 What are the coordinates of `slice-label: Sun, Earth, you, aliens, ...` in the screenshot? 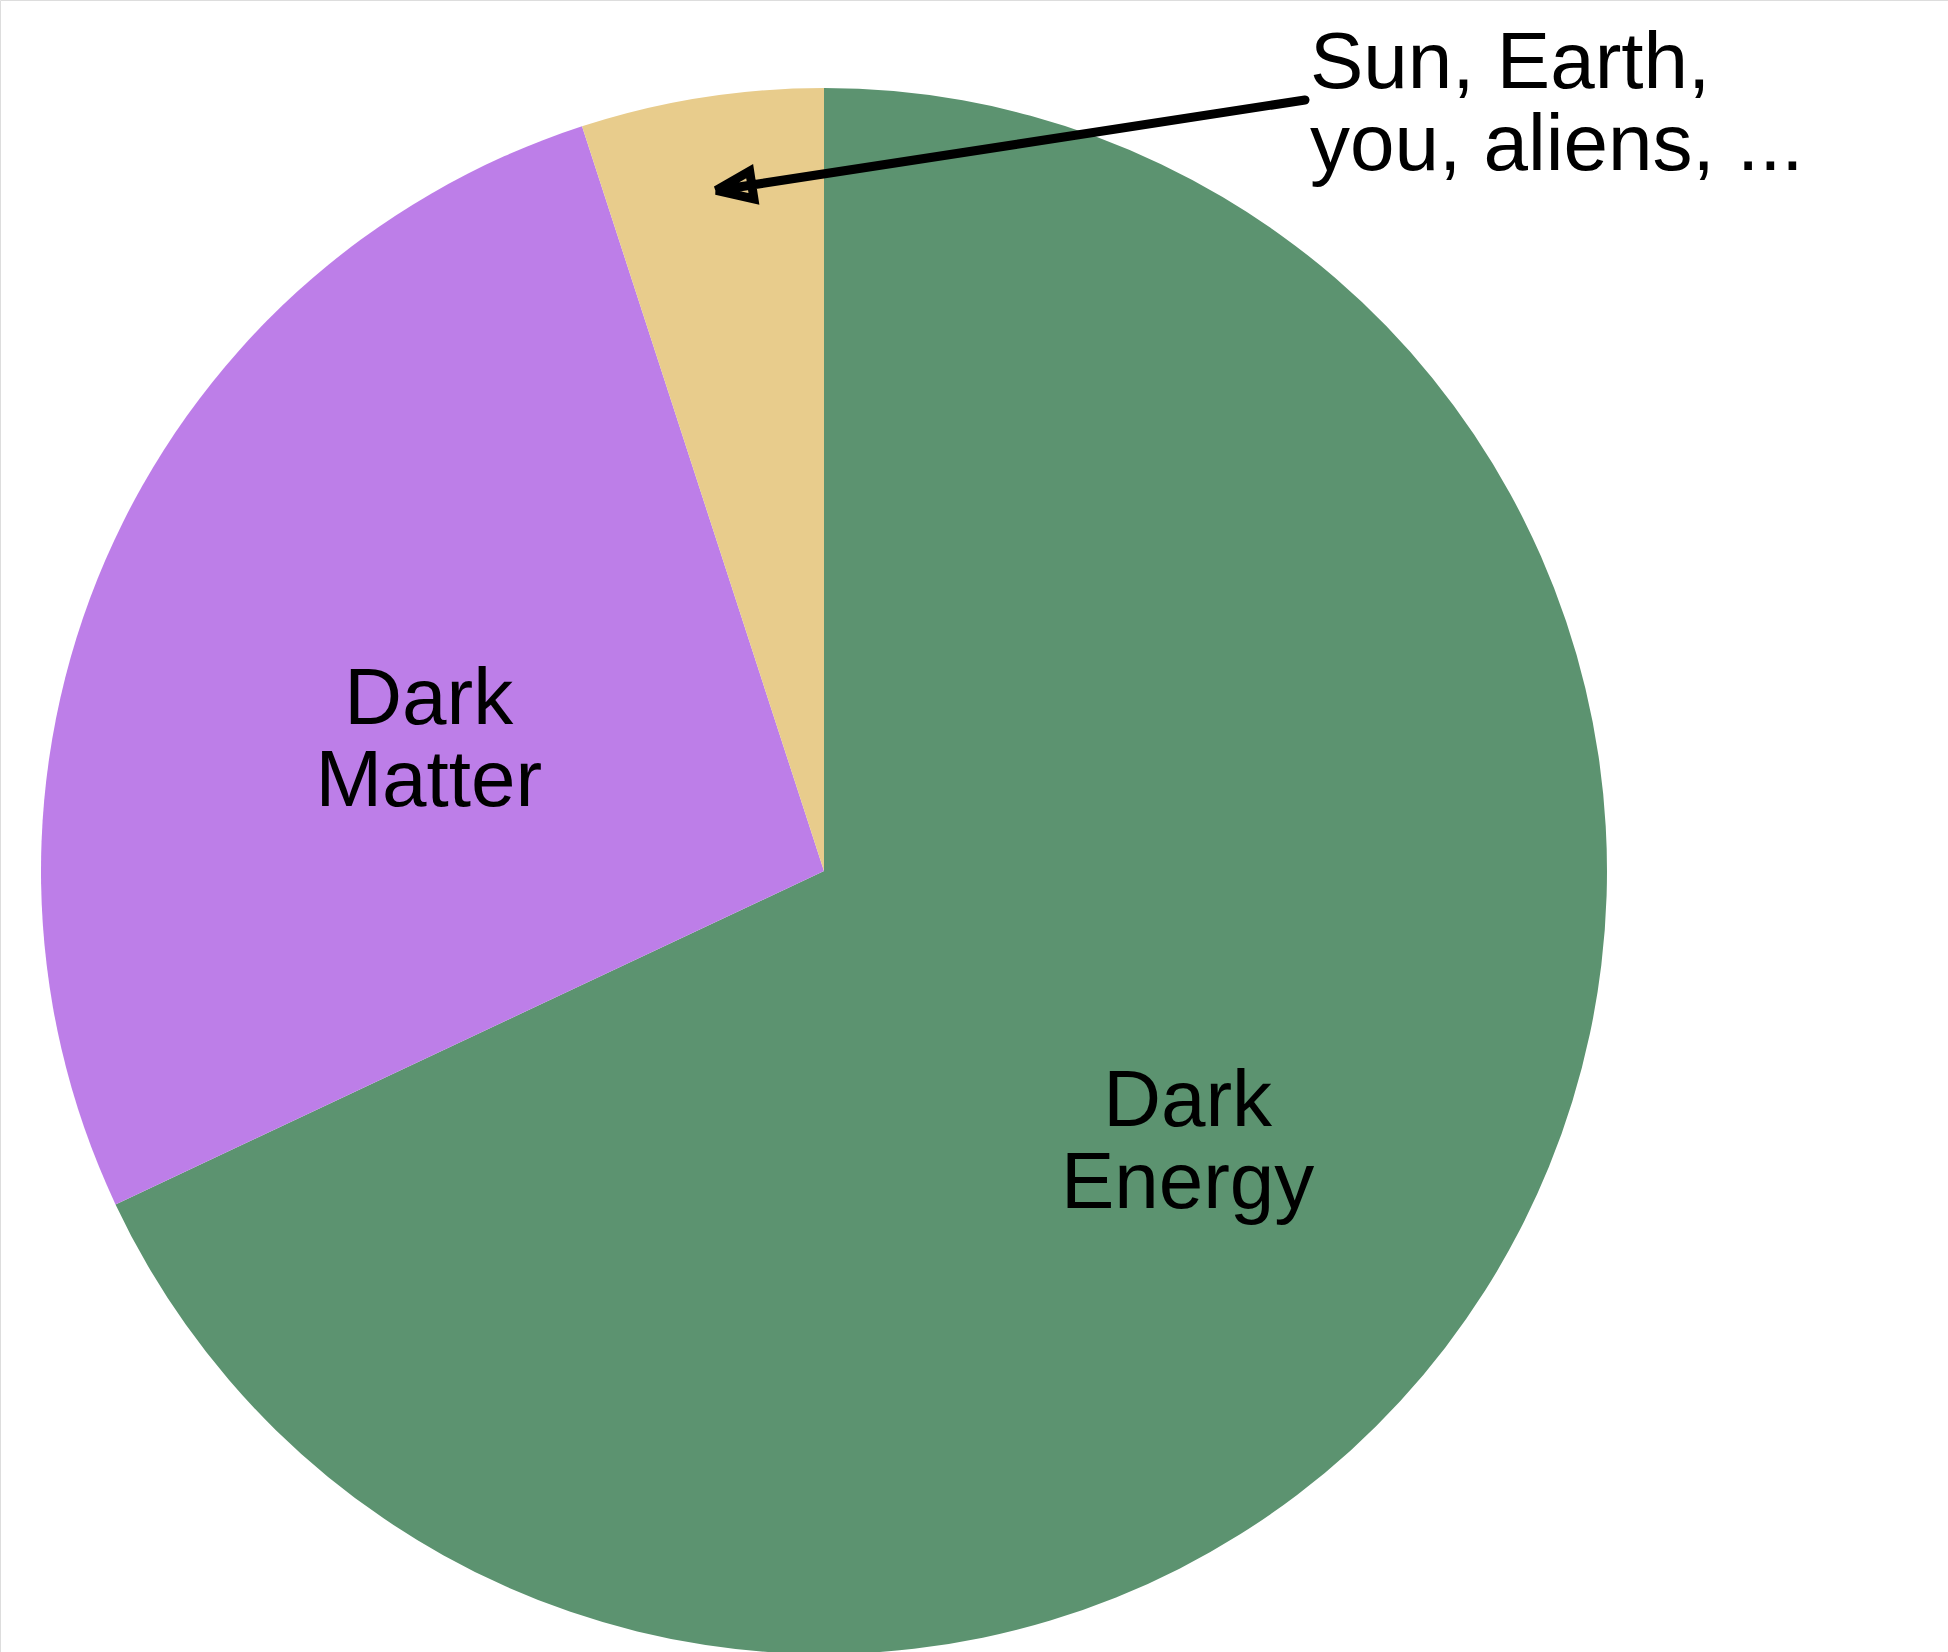 It's located at (1557, 101).